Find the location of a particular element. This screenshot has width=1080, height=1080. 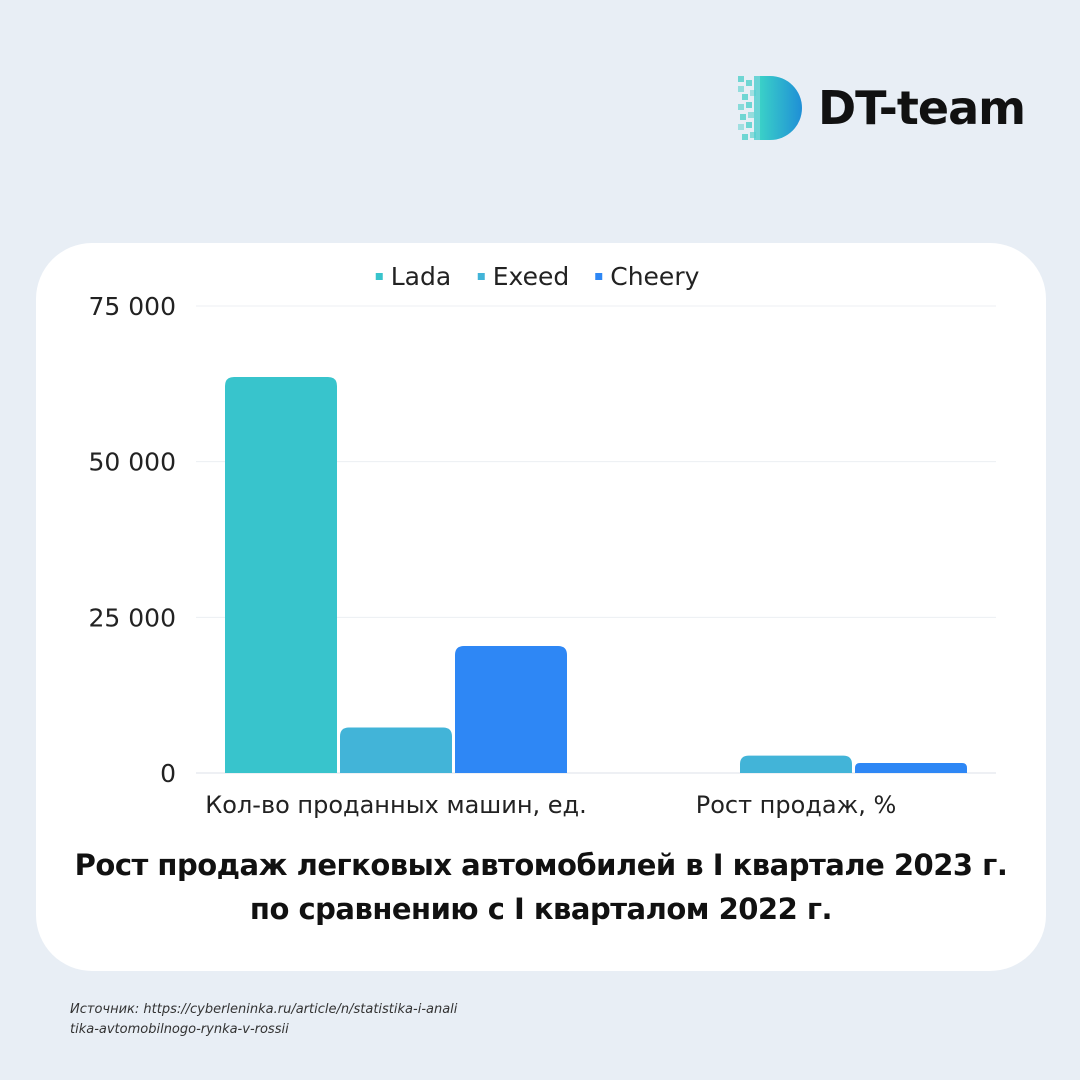

x-category-label: Рост продаж, % is located at coordinates (796, 805).